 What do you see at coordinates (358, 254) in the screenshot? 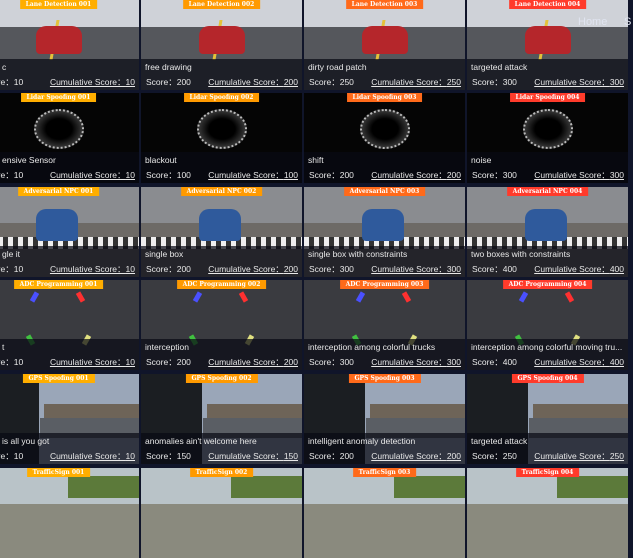
I see `card-title: single box with constraints` at bounding box center [358, 254].